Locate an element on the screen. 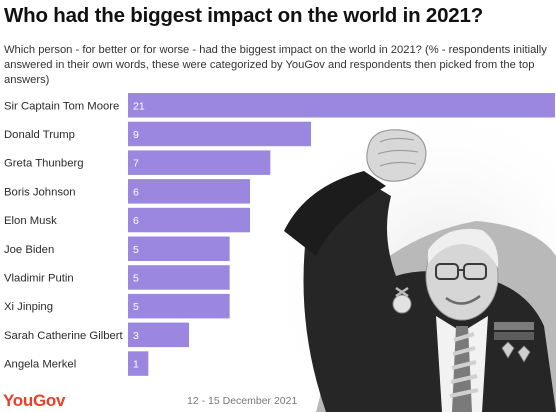 This screenshot has width=556, height=412. category-label: Boris Johnson is located at coordinates (40, 192).